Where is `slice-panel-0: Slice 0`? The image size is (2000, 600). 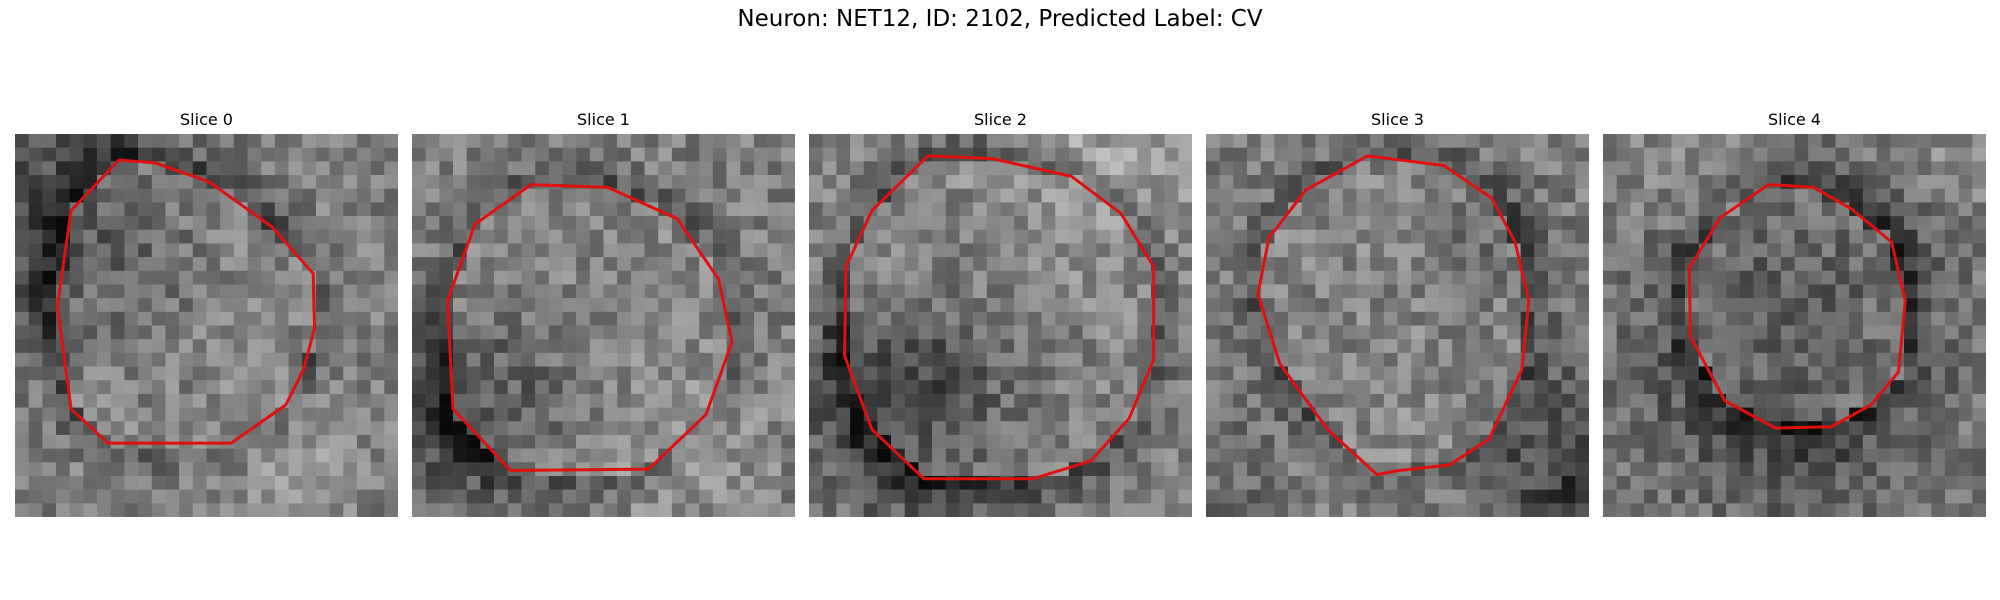
slice-panel-0: Slice 0 is located at coordinates (206, 313).